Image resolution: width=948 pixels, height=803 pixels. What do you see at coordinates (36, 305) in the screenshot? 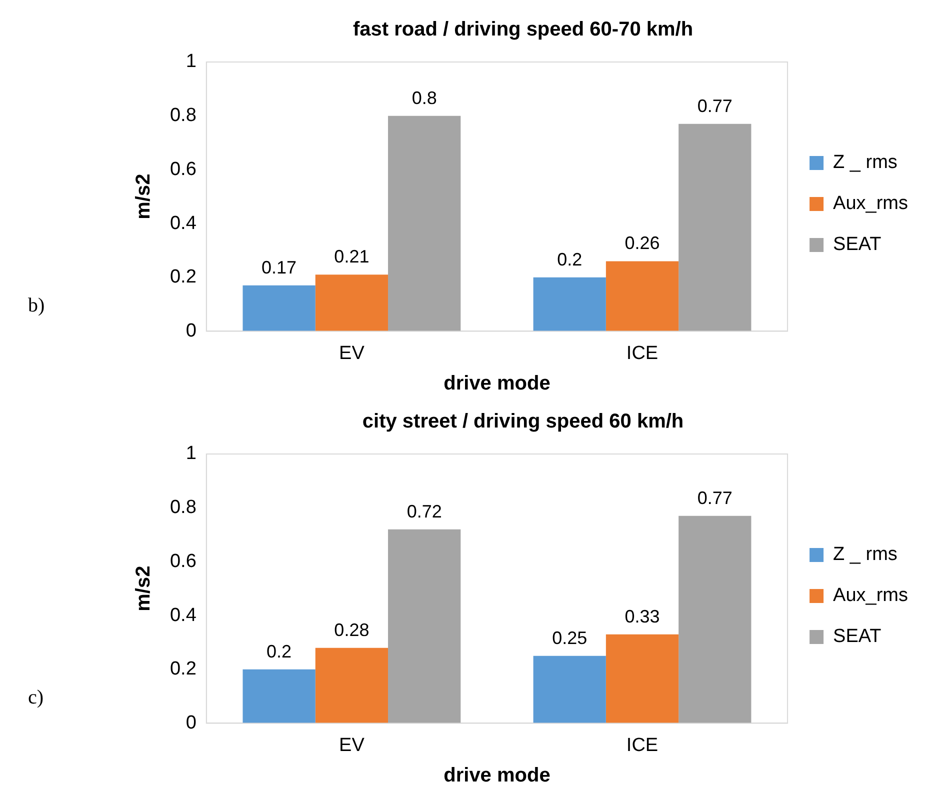
I see `text: b)` at bounding box center [36, 305].